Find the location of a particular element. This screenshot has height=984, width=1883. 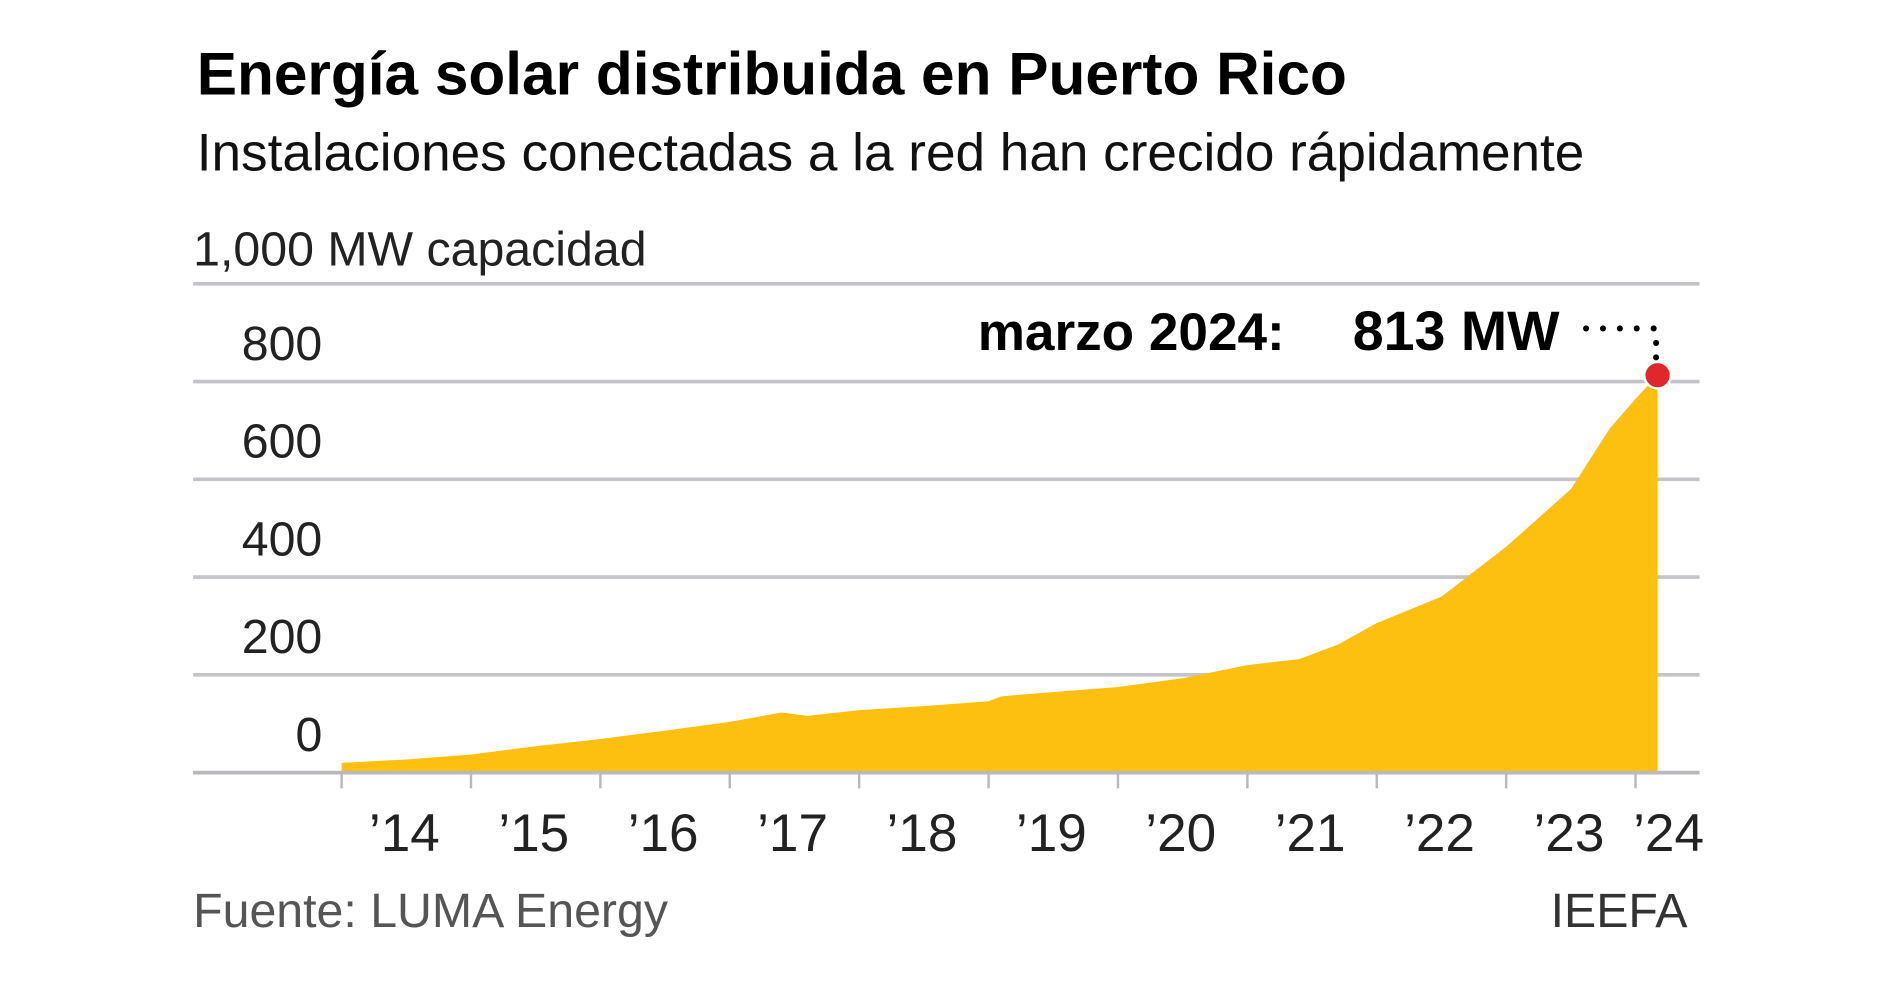

x-tick-label: ’14 is located at coordinates (404, 833).